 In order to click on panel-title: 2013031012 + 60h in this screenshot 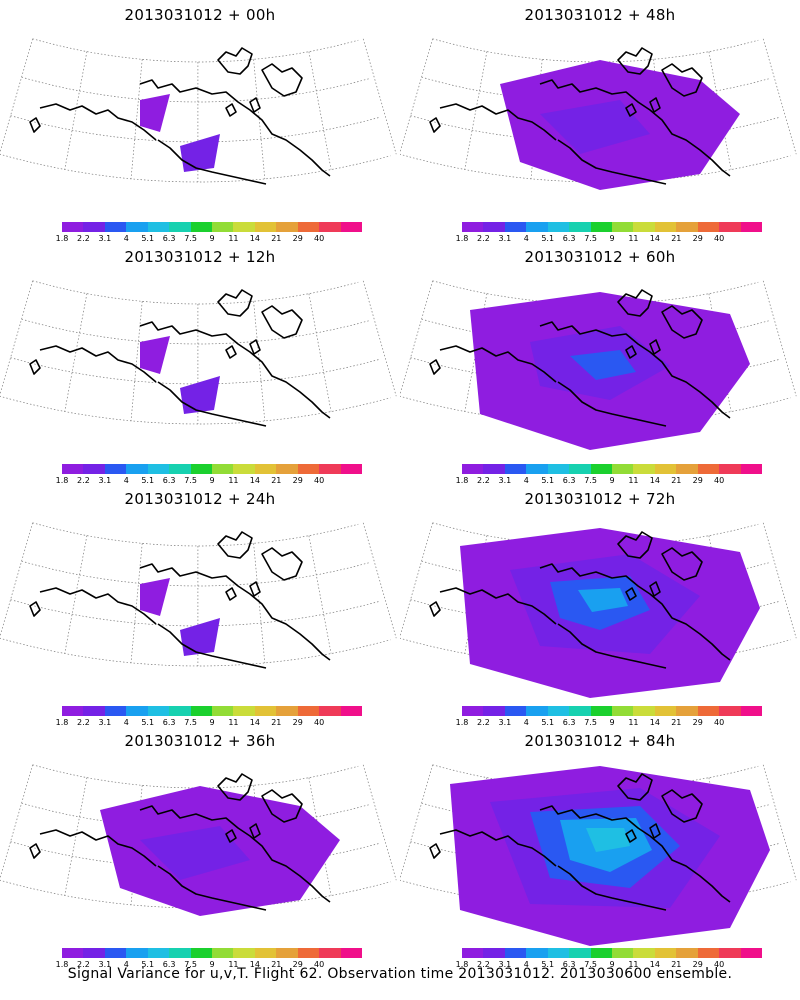, I will do `click(600, 257)`.